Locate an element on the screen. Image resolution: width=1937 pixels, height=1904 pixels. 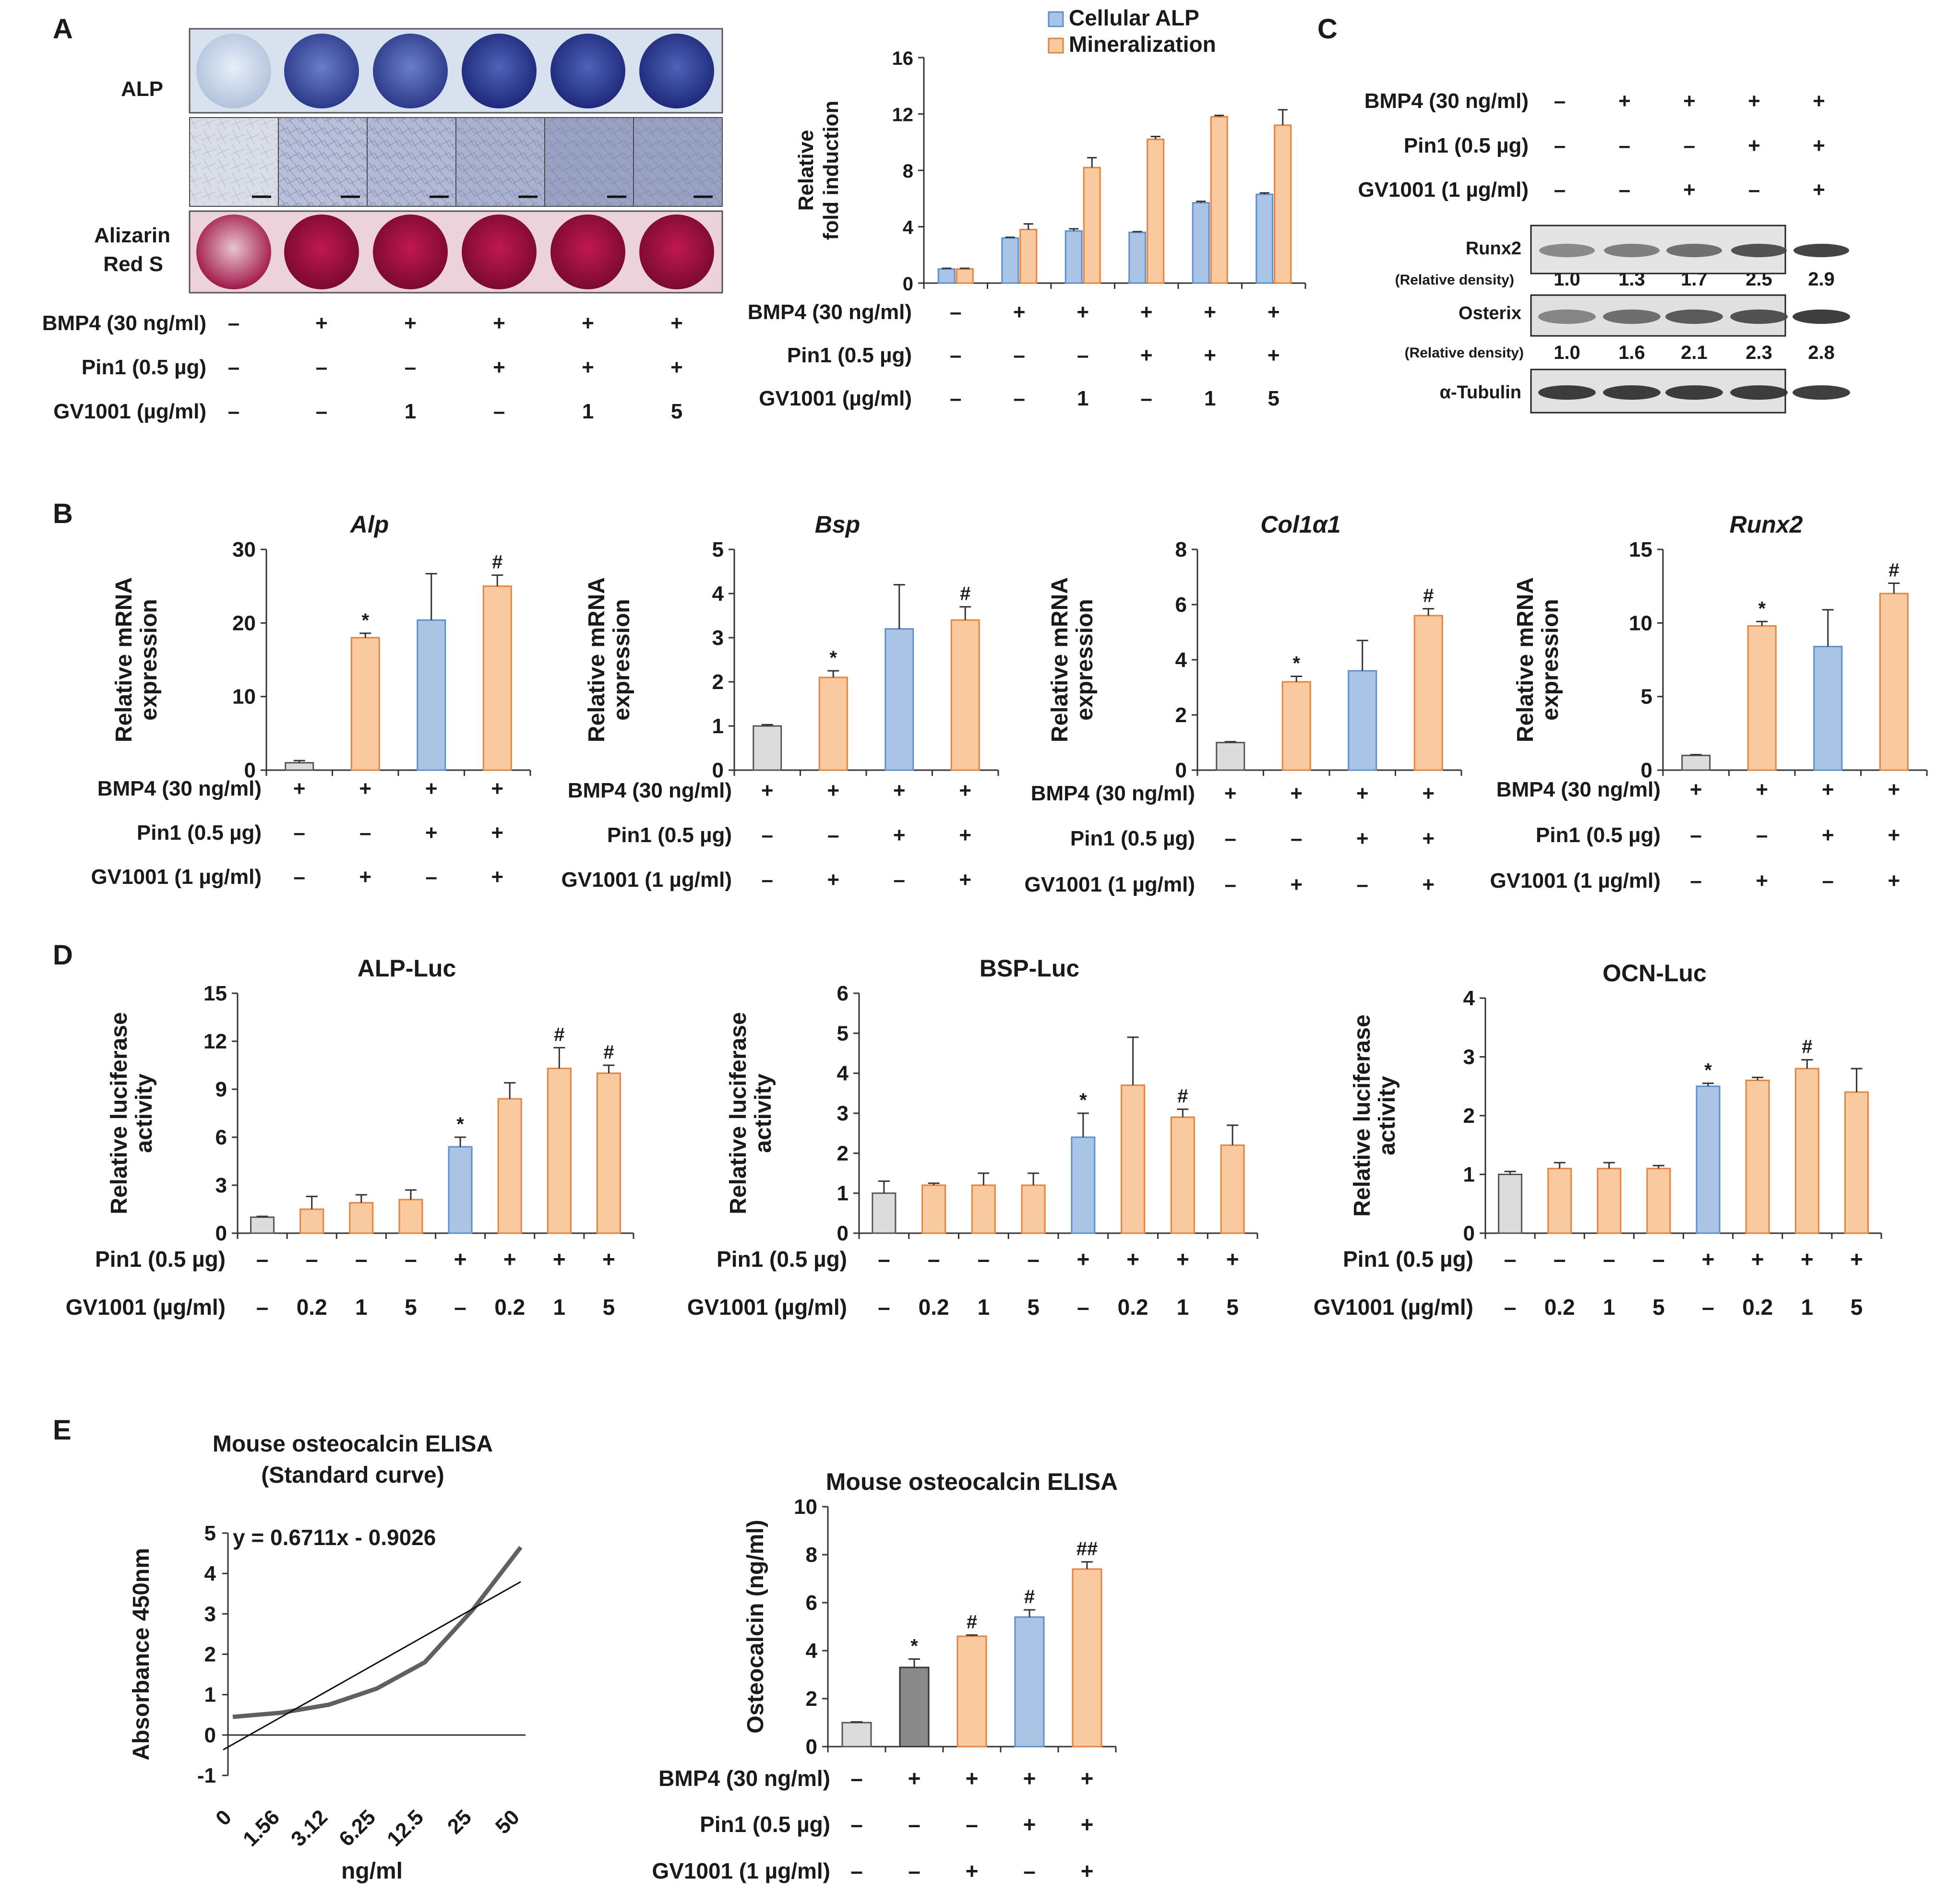
y-axis-label: Relative luciferase is located at coordinates (1362, 1116).